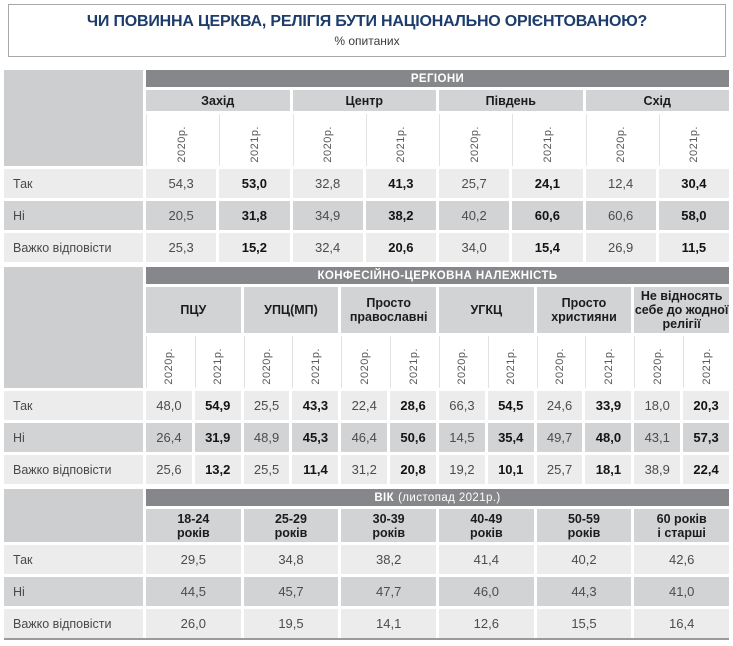  What do you see at coordinates (400, 183) in the screenshot?
I see `value-cell: 41,3` at bounding box center [400, 183].